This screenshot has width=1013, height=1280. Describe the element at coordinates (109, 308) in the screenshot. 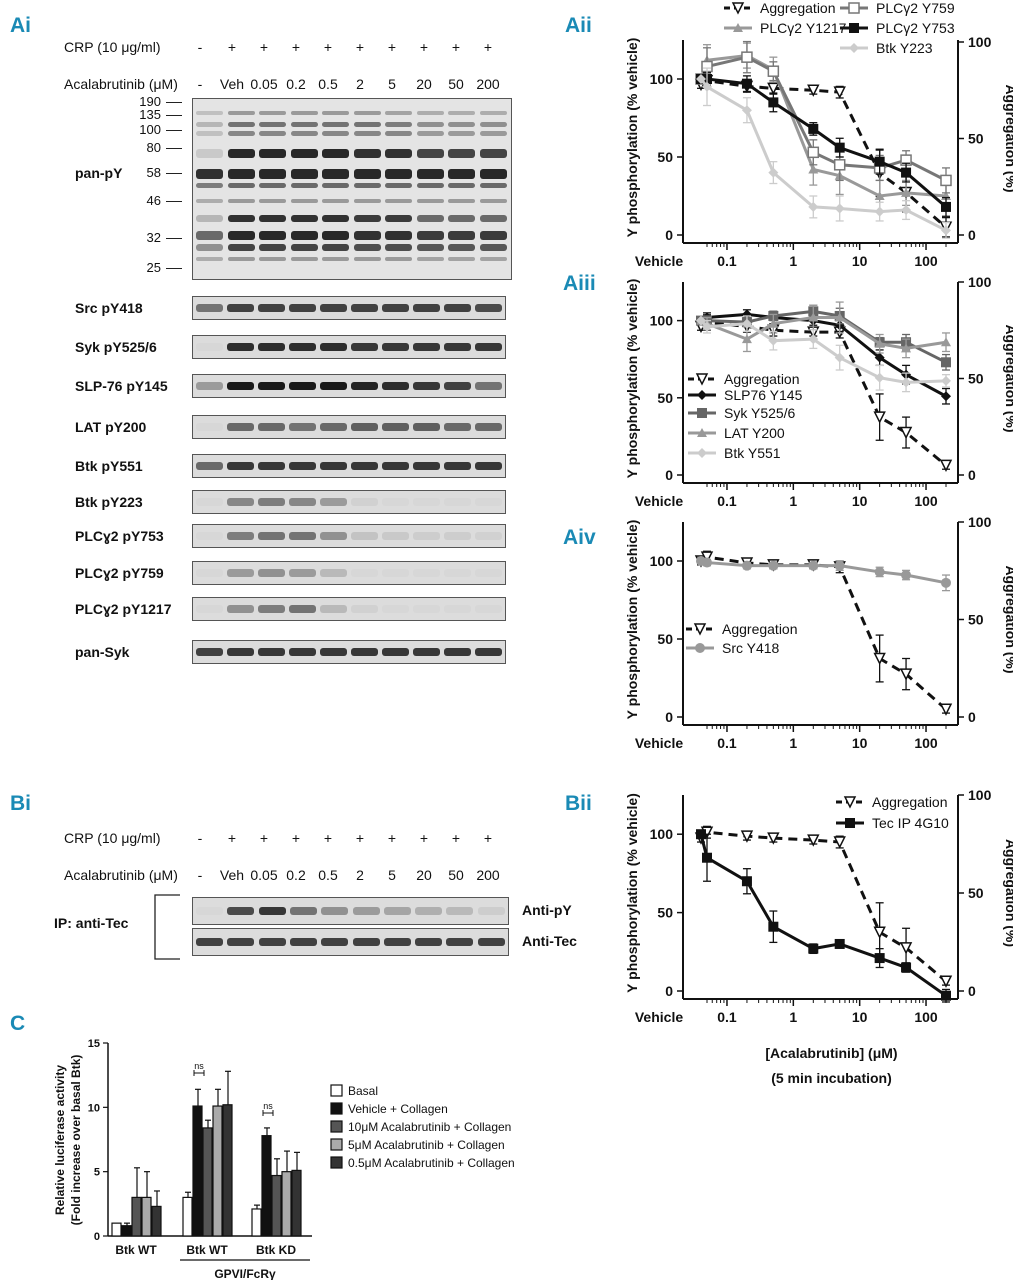

I see `blot-row-label: Src pY418` at that location.